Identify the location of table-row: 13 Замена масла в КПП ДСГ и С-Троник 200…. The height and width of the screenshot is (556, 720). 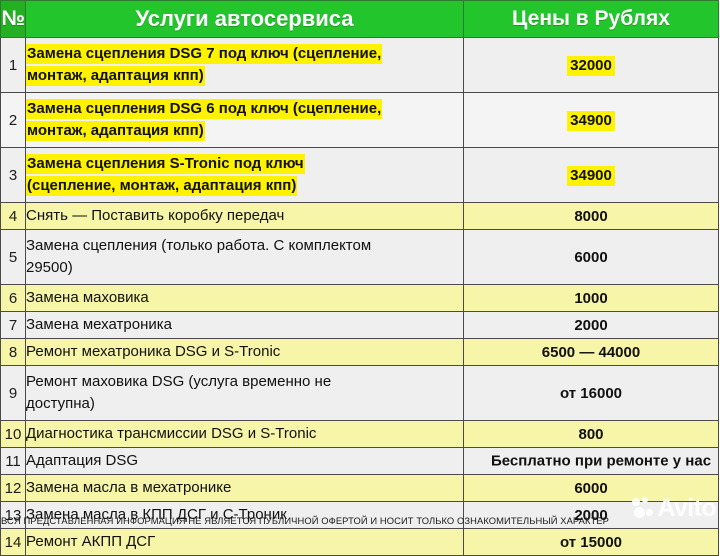
(359, 515).